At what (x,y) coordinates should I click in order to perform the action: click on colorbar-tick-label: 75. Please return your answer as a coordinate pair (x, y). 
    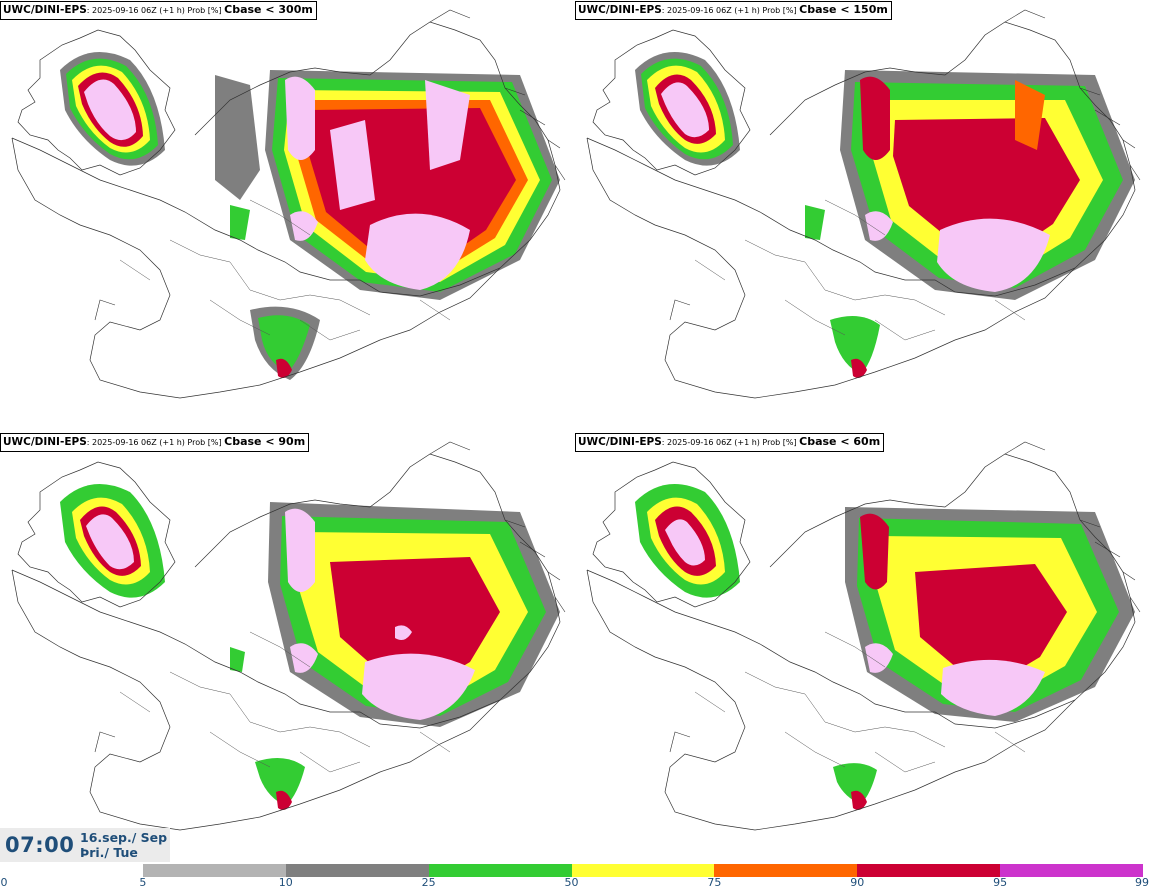
    Looking at the image, I should click on (714, 882).